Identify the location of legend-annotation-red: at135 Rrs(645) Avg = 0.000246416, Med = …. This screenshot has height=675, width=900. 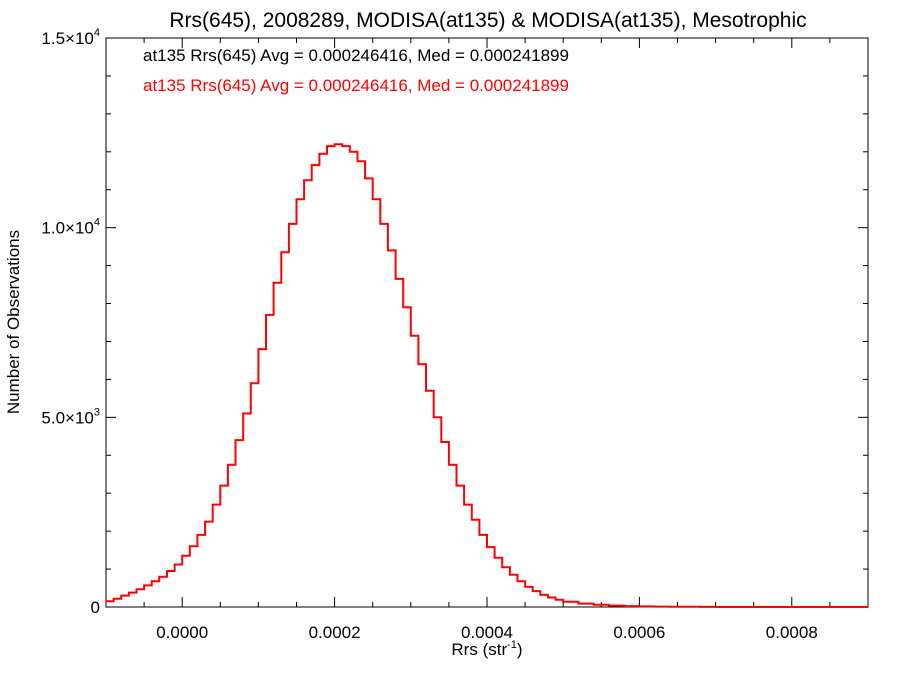
(356, 85).